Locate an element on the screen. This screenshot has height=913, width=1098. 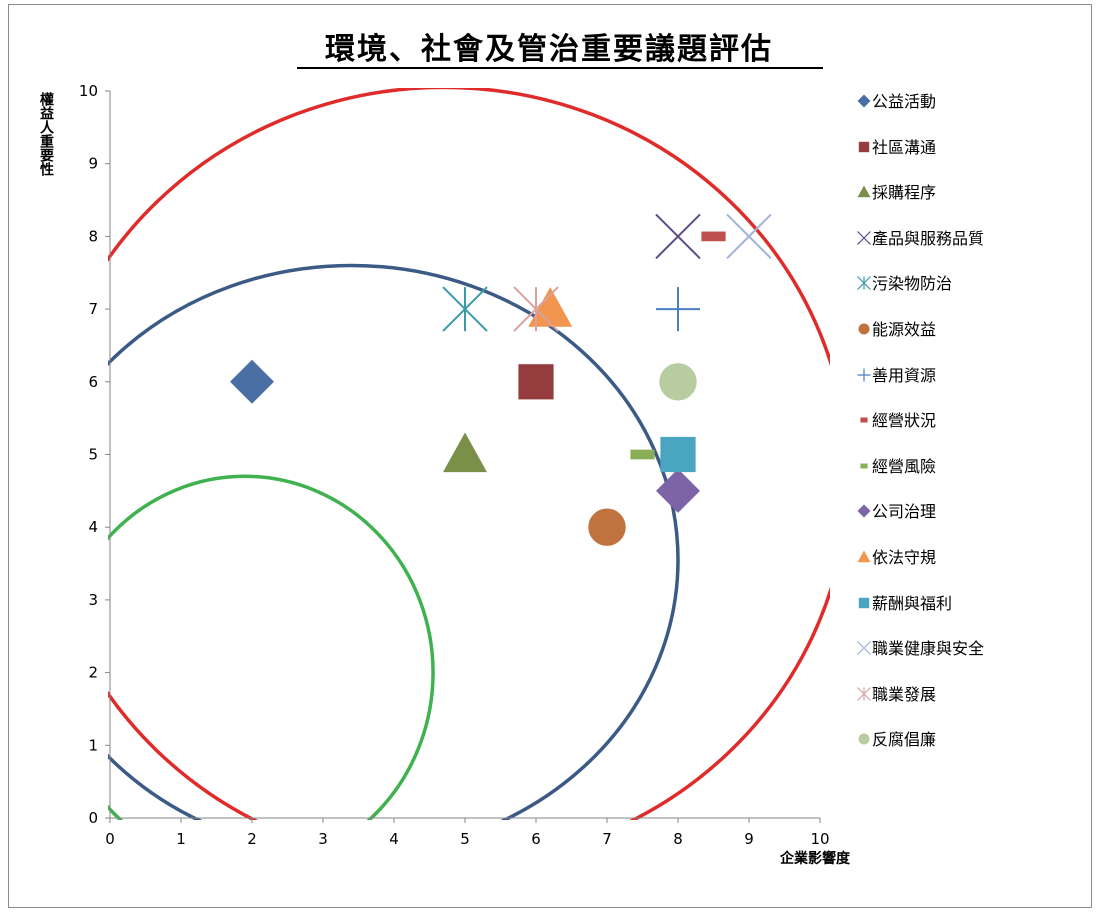
legend-item: 採購程序 is located at coordinates (896, 191).